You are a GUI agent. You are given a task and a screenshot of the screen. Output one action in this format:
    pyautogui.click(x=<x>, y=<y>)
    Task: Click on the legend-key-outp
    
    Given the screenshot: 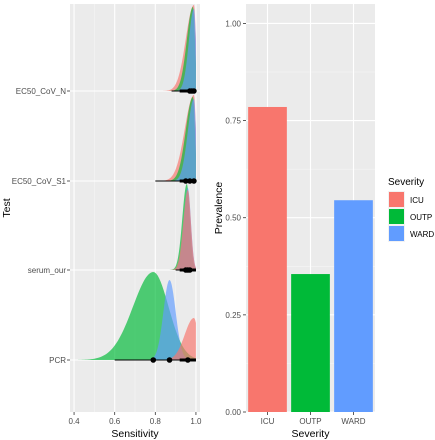 What is the action you would take?
    pyautogui.click(x=396, y=216)
    